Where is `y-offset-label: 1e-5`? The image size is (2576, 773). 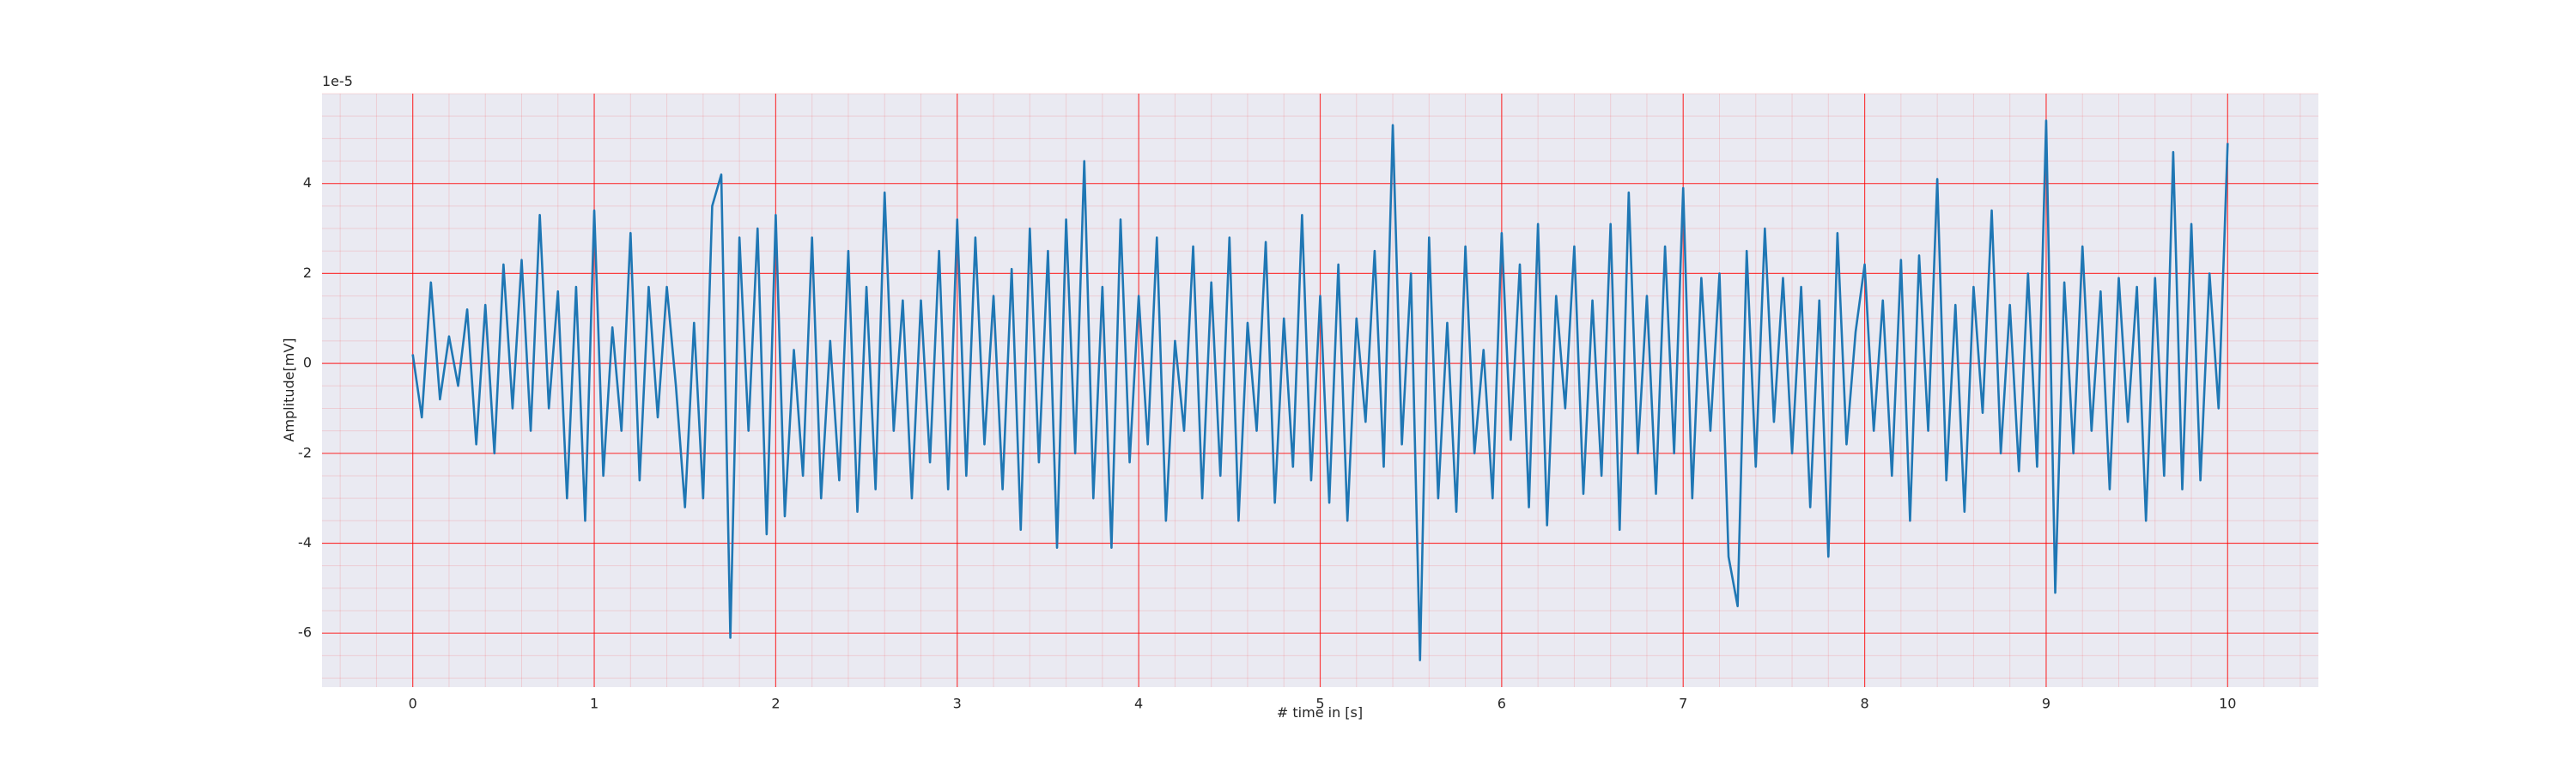
y-offset-label: 1e-5 is located at coordinates (337, 81).